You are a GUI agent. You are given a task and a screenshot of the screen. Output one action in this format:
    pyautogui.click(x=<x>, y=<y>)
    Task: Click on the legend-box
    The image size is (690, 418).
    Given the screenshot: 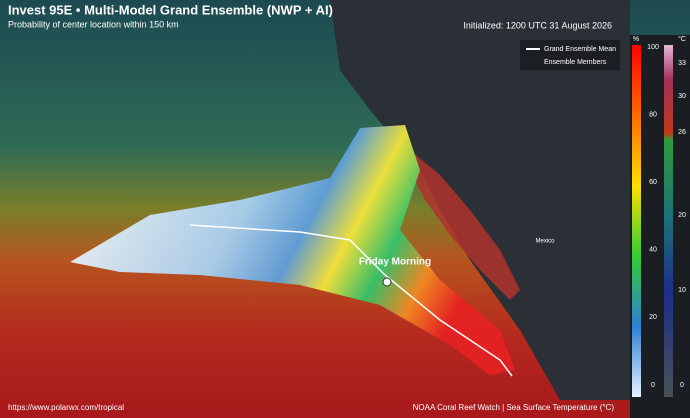 What is the action you would take?
    pyautogui.click(x=570, y=55)
    